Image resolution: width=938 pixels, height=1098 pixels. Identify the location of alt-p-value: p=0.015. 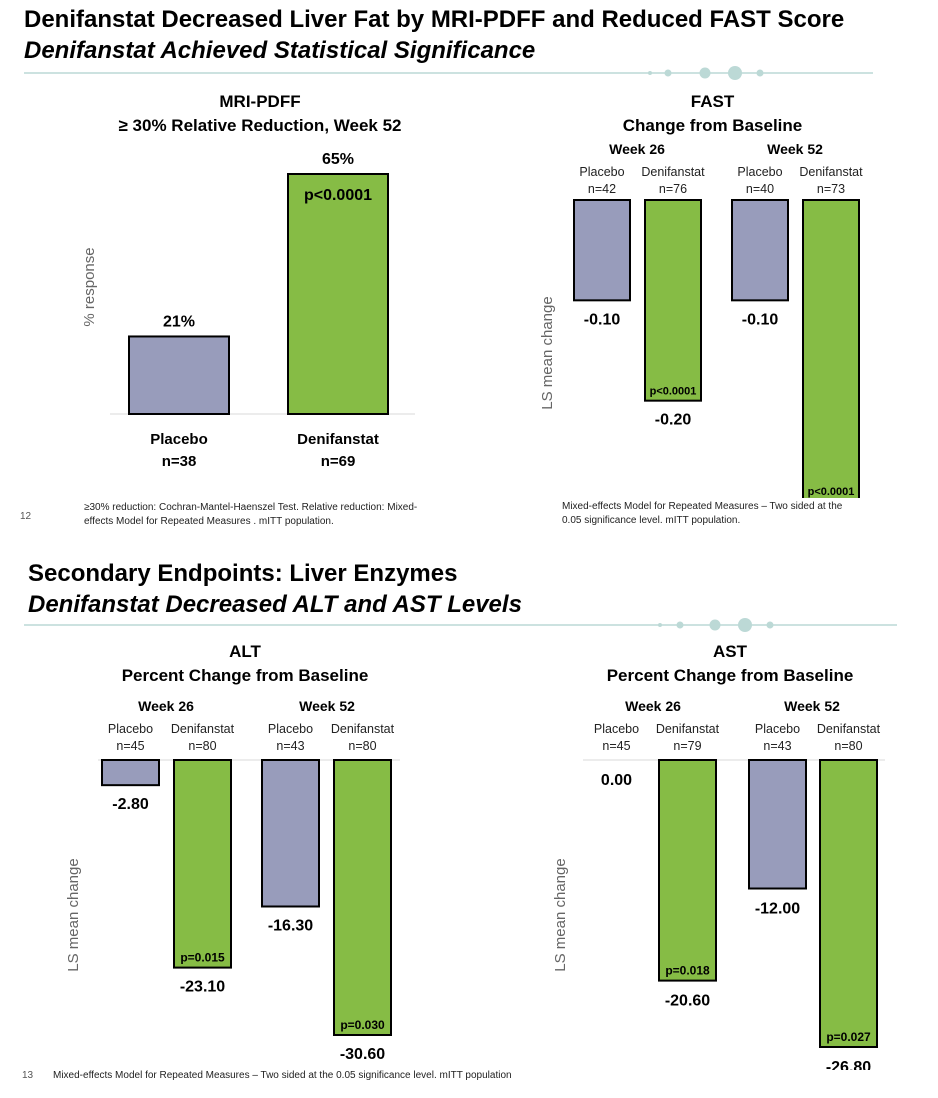
(202, 958).